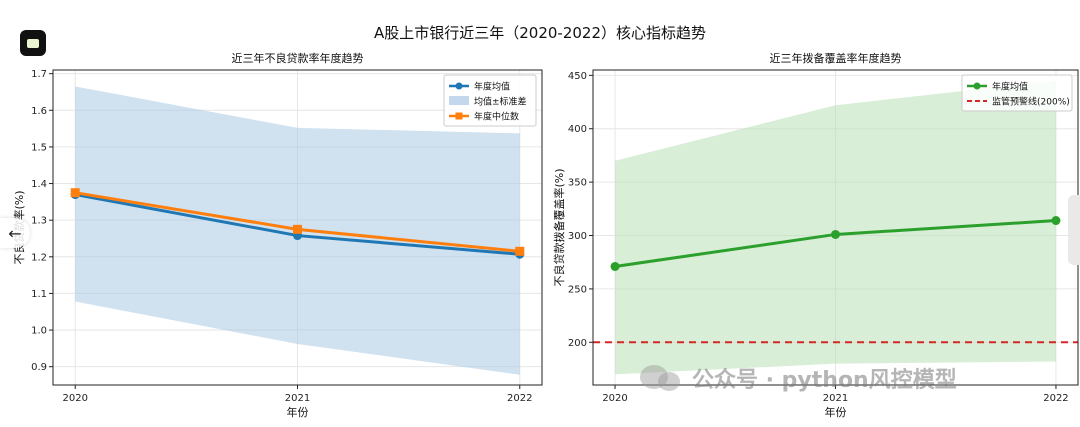  What do you see at coordinates (577, 236) in the screenshot?
I see `y-tick-label: 300` at bounding box center [577, 236].